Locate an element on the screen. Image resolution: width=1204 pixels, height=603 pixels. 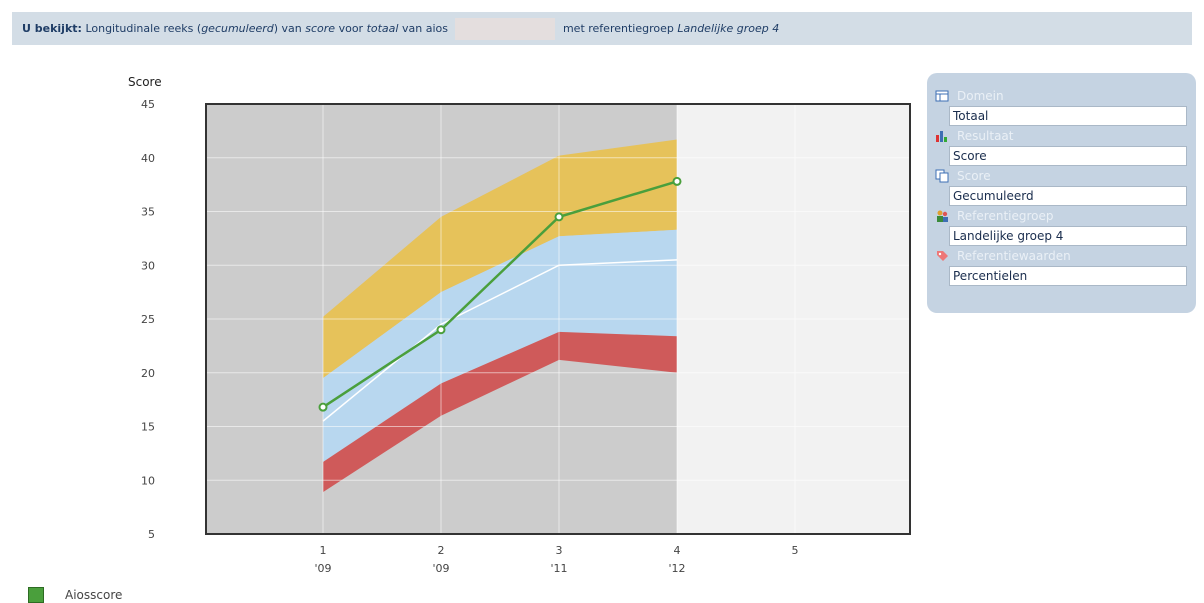
reference-group-select: Landelijke groep 4 is located at coordinates (1068, 236).